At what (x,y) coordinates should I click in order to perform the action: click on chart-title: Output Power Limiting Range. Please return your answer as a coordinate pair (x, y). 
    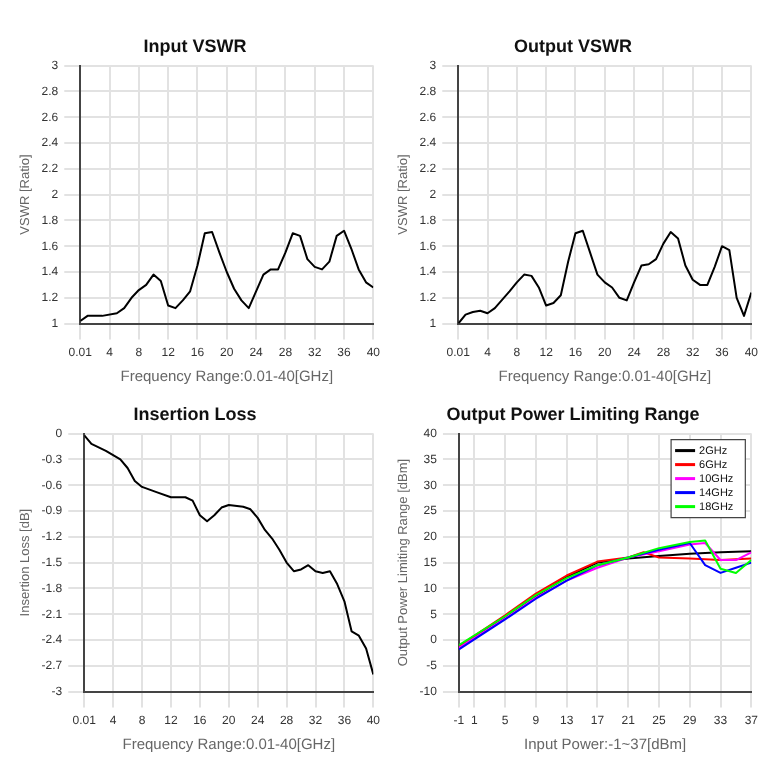
    Looking at the image, I should click on (573, 413).